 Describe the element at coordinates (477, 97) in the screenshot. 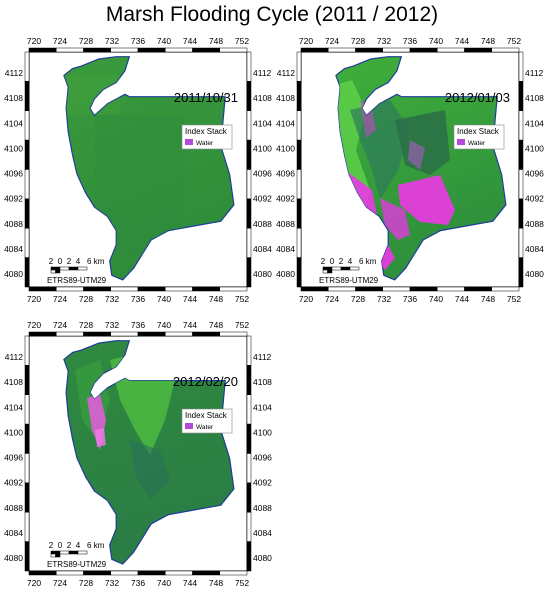

I see `map-date: 2012/01/03` at that location.